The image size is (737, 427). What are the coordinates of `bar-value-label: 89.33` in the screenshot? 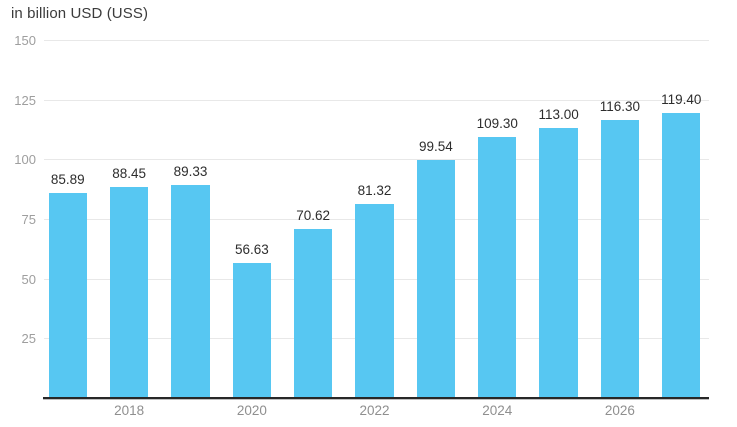 It's located at (190, 171).